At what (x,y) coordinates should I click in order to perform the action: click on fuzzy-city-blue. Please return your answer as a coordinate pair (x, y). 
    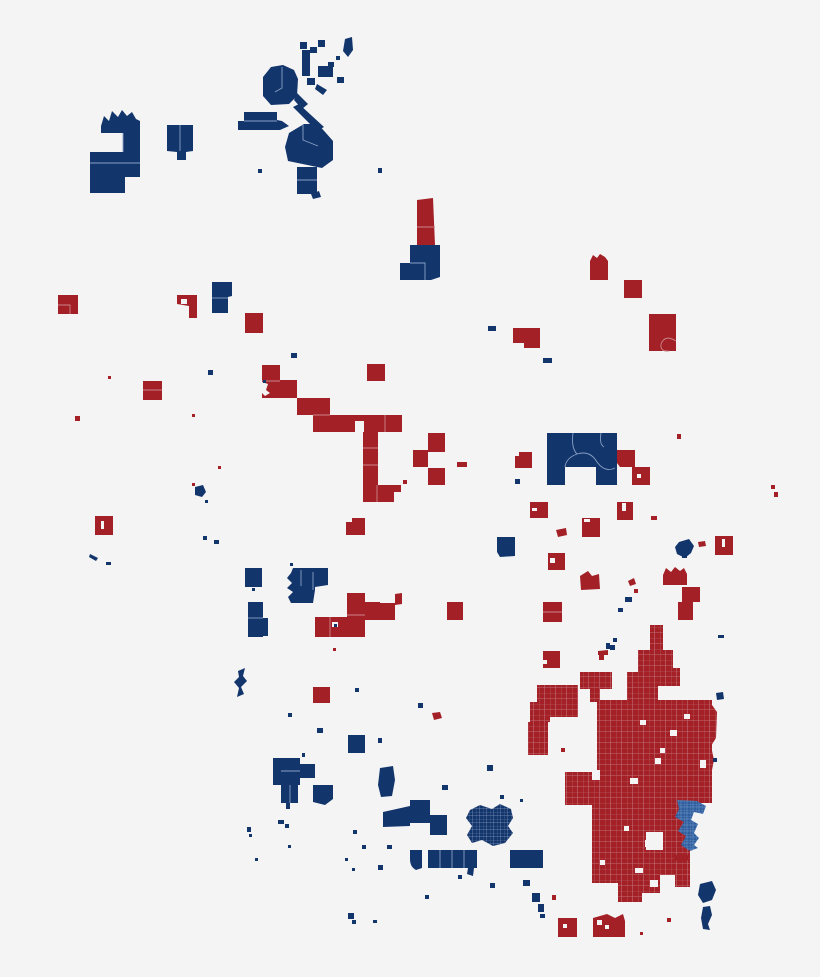
    Looking at the image, I should click on (489, 825).